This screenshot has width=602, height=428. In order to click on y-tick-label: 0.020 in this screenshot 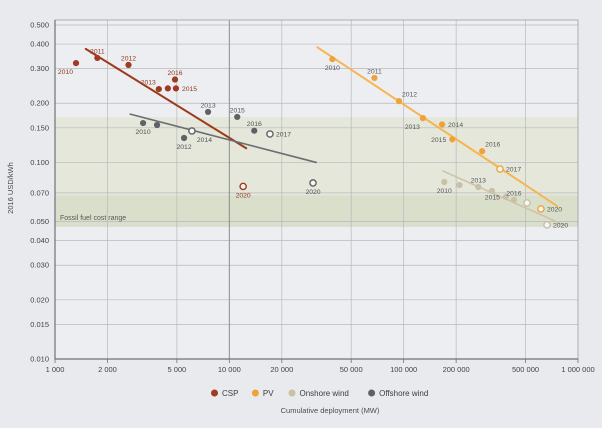, I will do `click(39, 299)`.